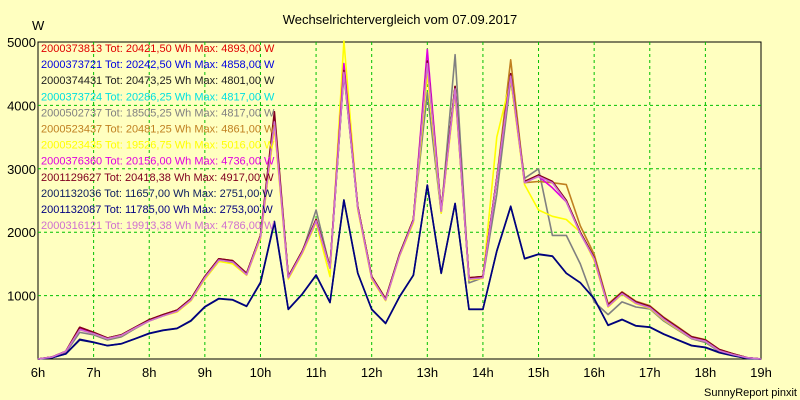  I want to click on y-tick-label: 3000, so click(21, 169).